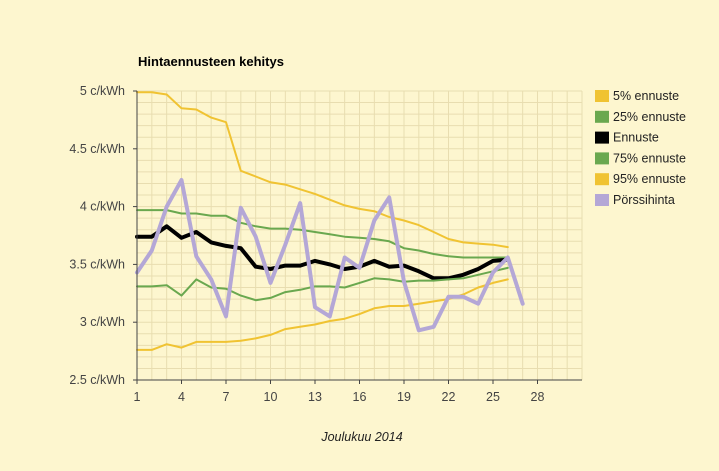  I want to click on x-axis-label: Joulukuu 2014, so click(361, 437).